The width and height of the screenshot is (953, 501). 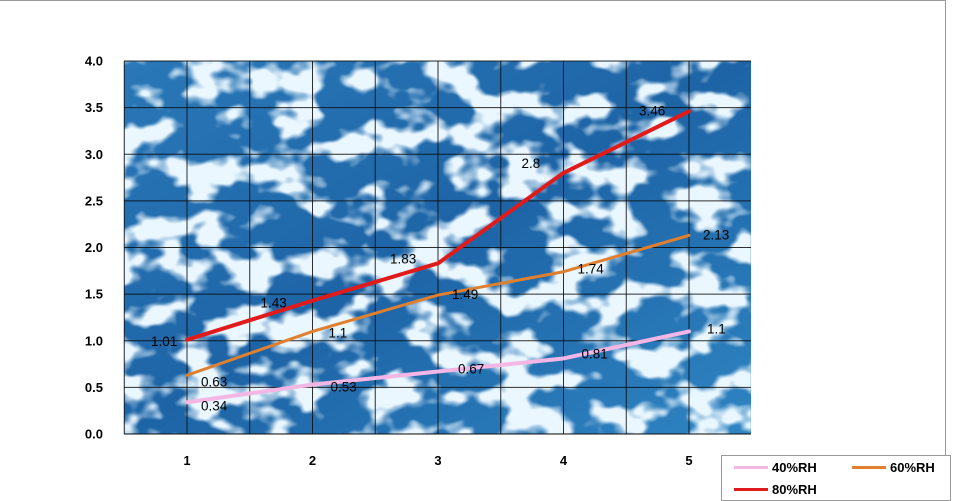 I want to click on x-tick-label: 4, so click(x=564, y=460).